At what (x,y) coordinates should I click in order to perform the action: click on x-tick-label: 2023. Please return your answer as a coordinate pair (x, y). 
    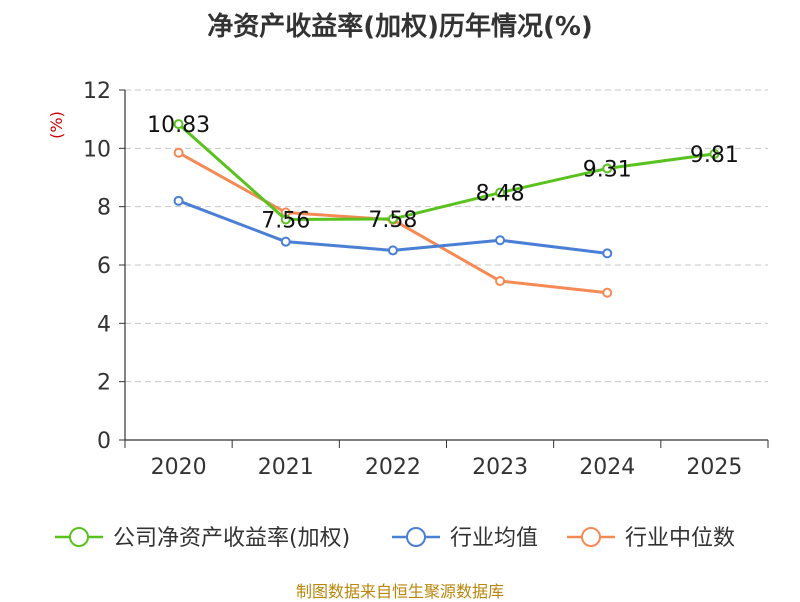
    Looking at the image, I should click on (500, 467).